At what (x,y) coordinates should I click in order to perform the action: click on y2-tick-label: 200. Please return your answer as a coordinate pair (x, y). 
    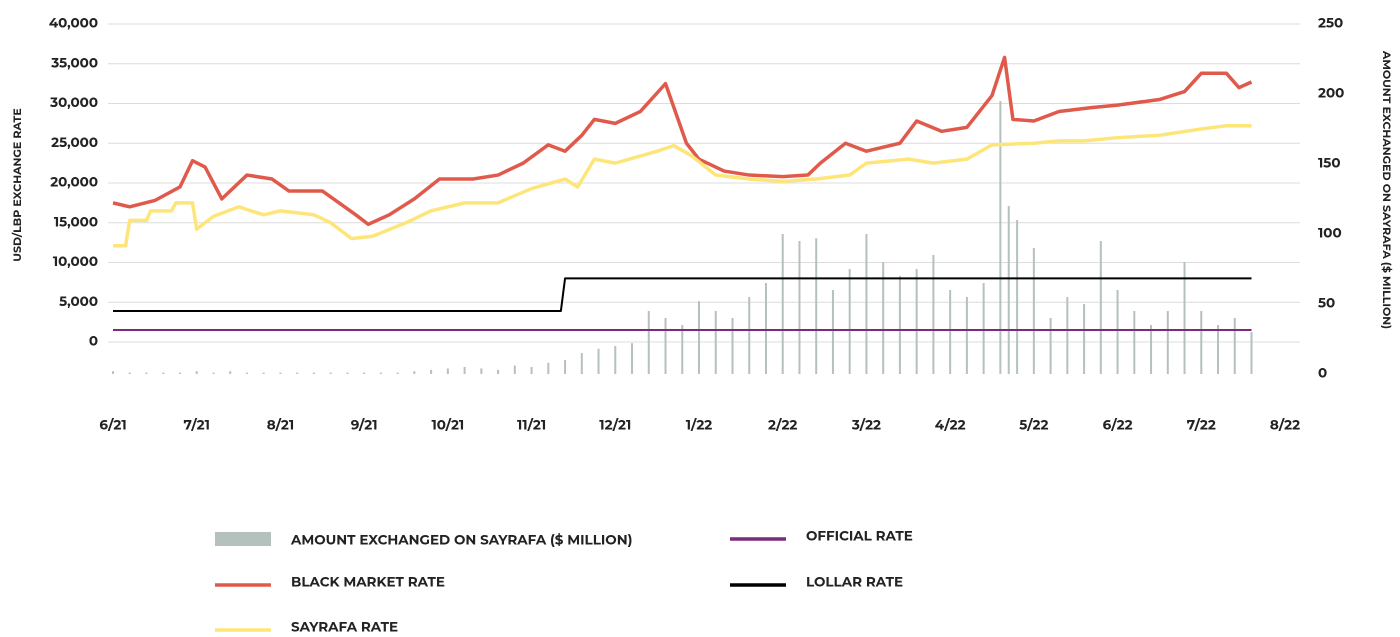
    Looking at the image, I should click on (1331, 94).